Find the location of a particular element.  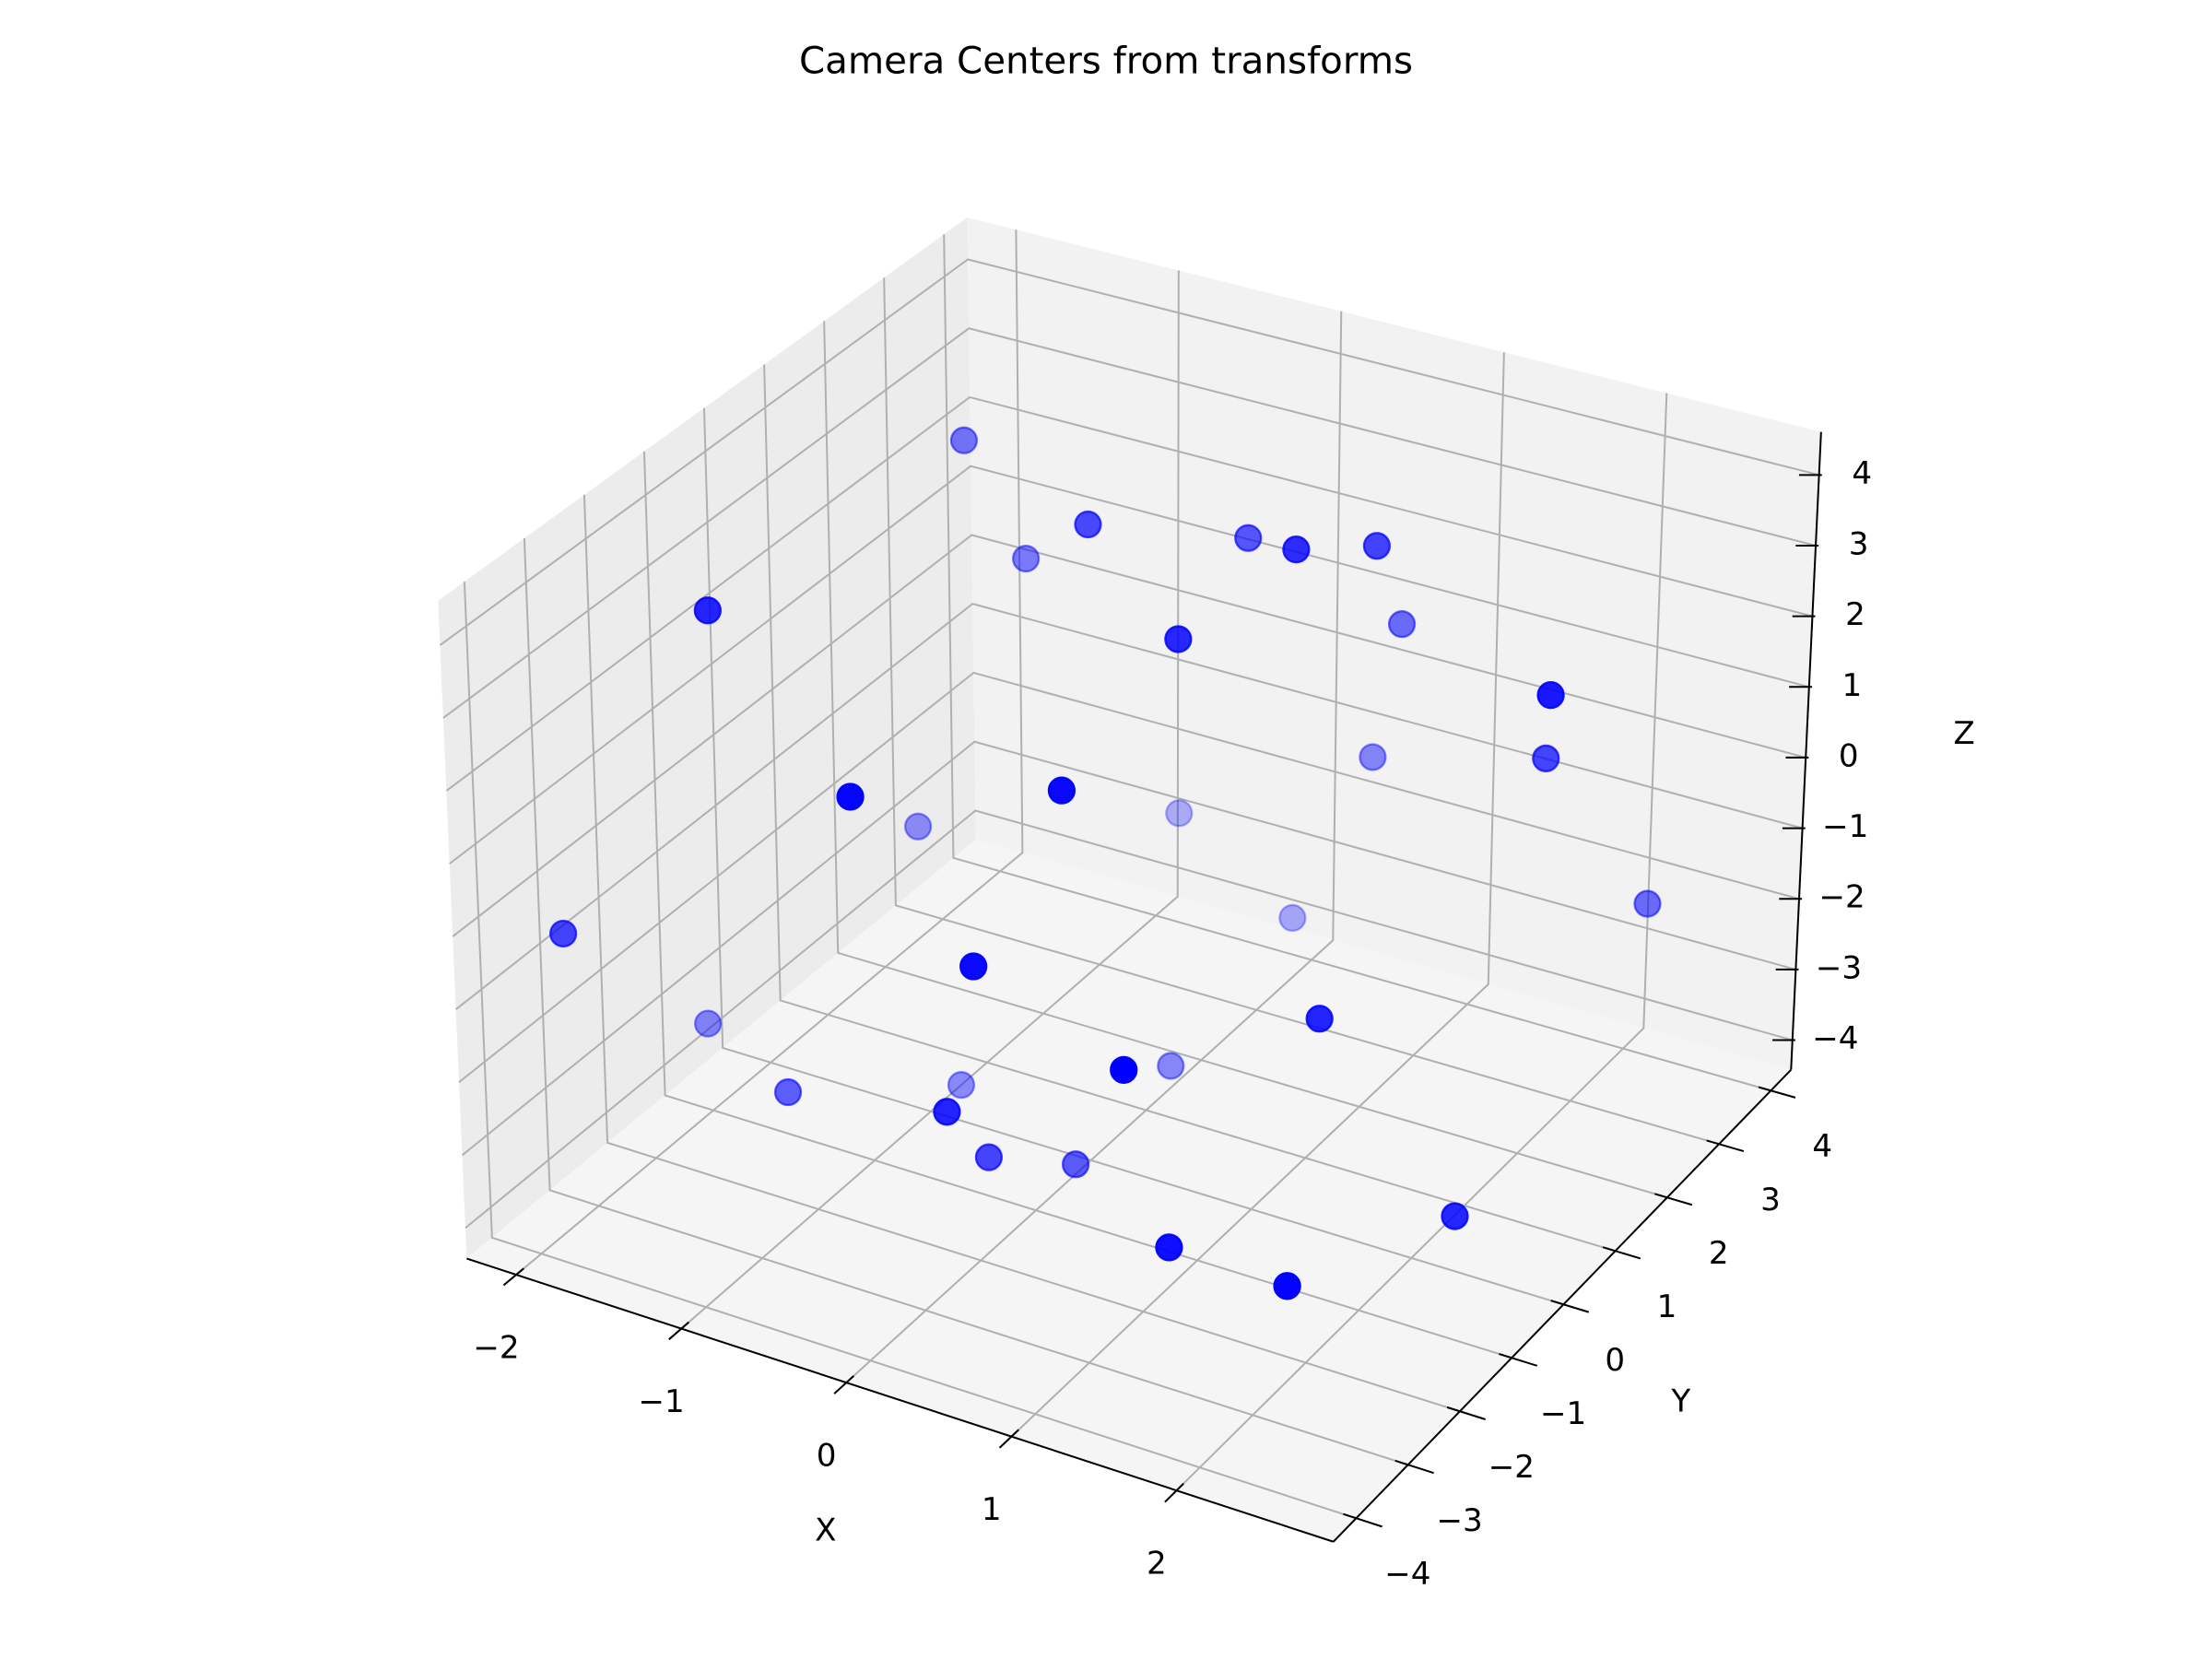

y-tick-label: 2 is located at coordinates (1719, 1253).